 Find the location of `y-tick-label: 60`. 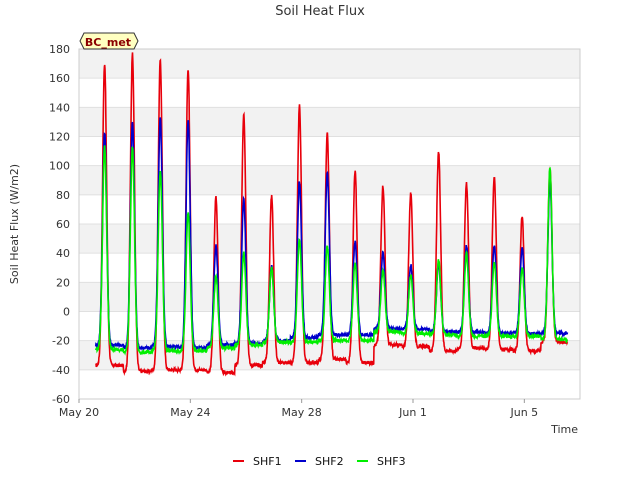

y-tick-label: 60 is located at coordinates (63, 224).